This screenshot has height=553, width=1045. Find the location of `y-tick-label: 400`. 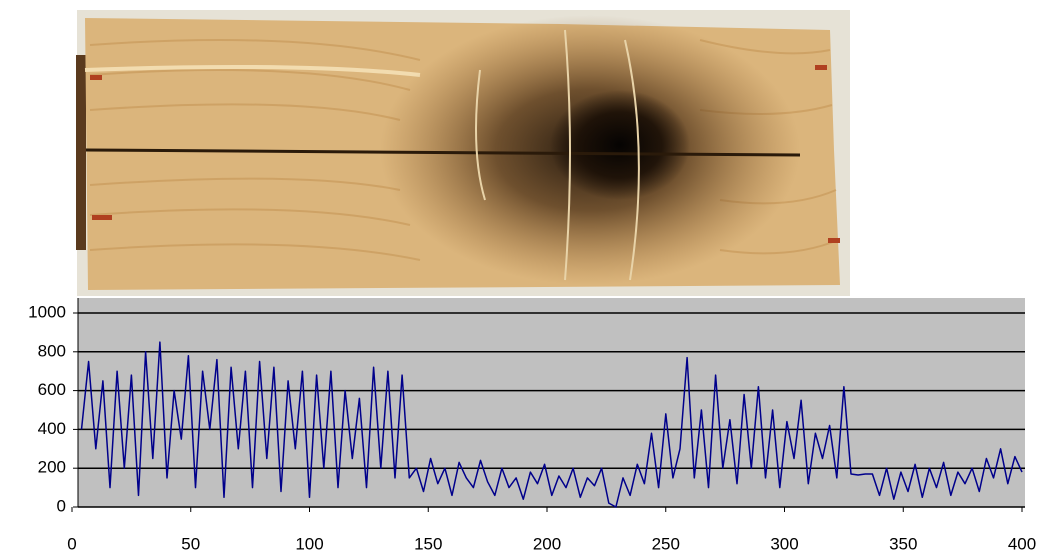

y-tick-label: 400 is located at coordinates (52, 428).